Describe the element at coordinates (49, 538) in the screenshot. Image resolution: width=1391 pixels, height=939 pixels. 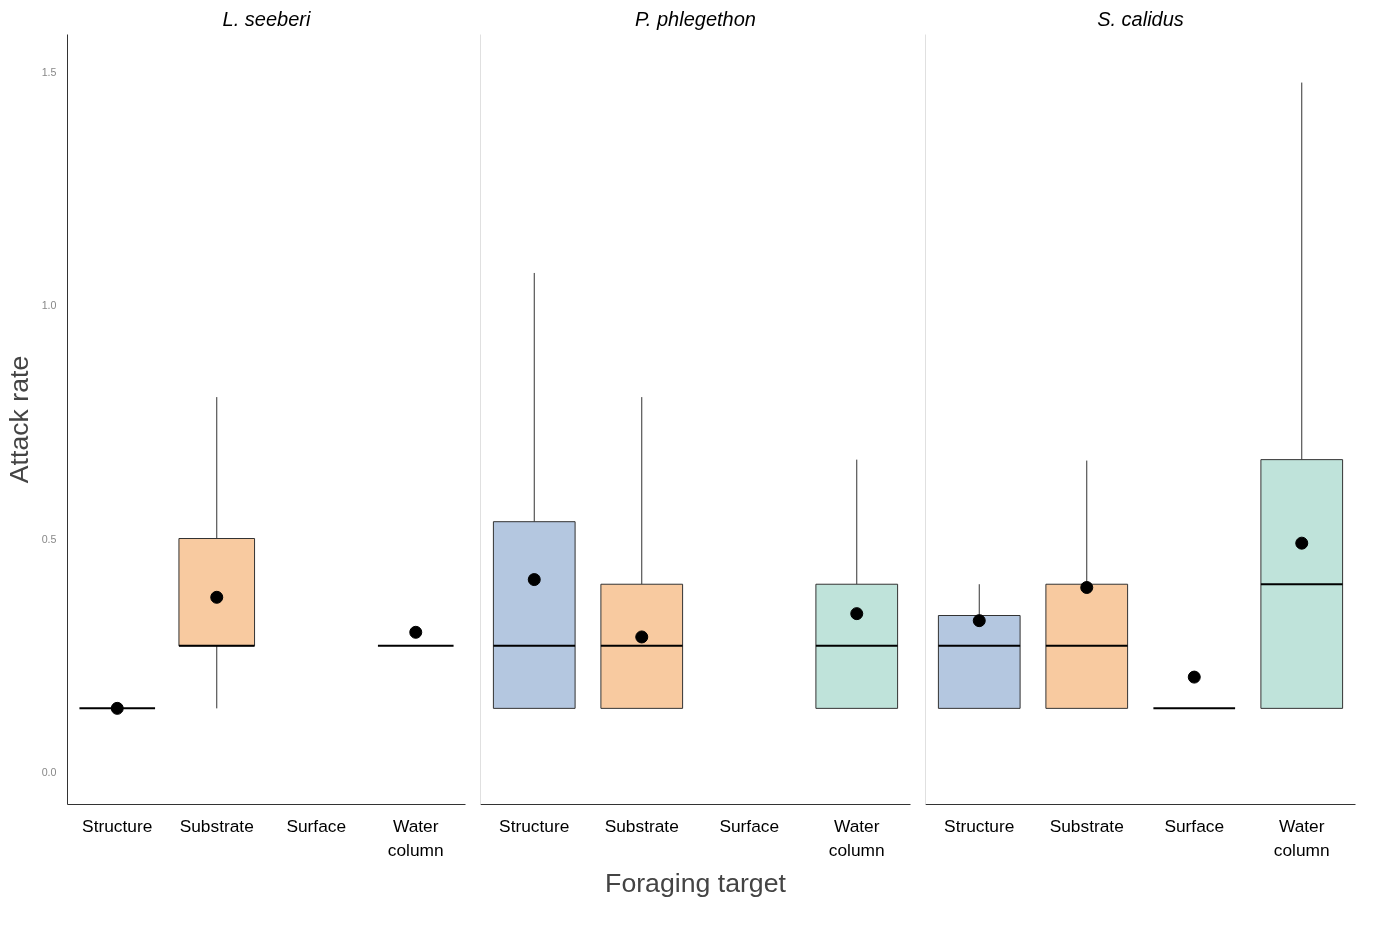
I see `y-tick-label: 0.5` at that location.